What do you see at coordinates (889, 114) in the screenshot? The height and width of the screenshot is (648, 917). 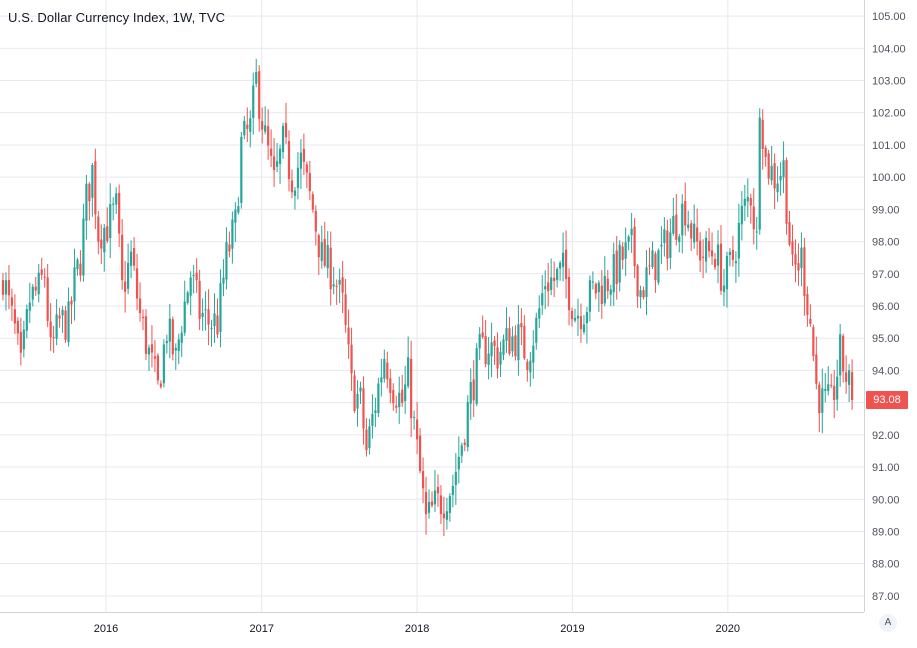 I see `y-tick-label: 102.00` at bounding box center [889, 114].